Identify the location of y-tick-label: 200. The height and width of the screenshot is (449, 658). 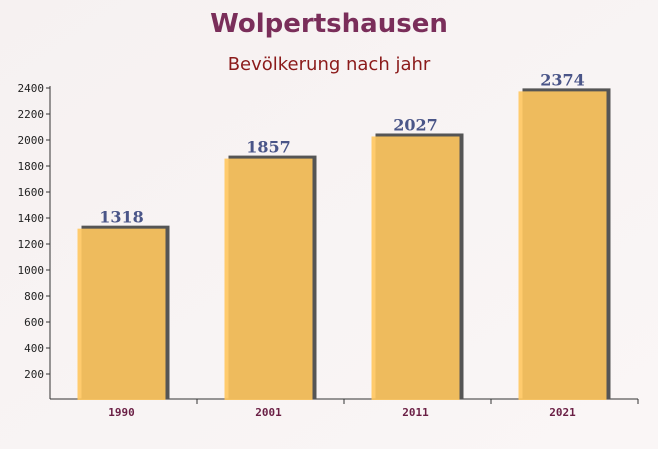
(34, 374).